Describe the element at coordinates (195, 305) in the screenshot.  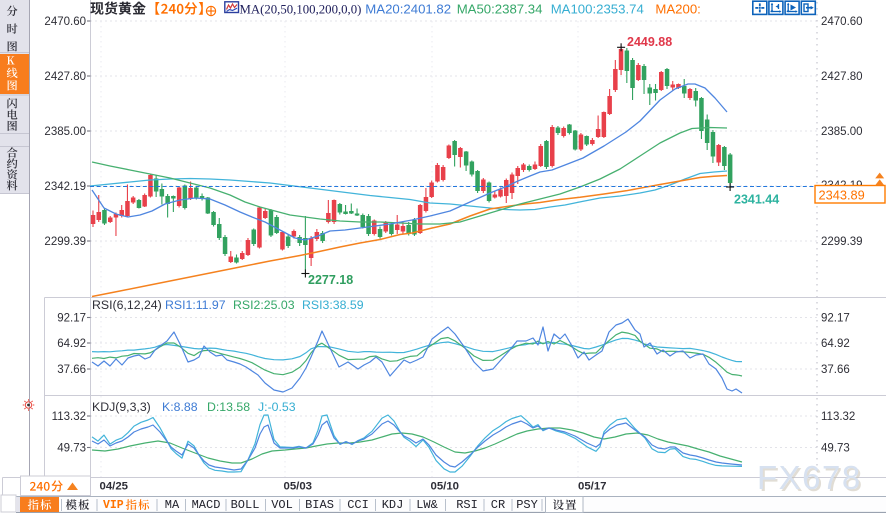
I see `svg-text: RSI1:11.97` at that location.